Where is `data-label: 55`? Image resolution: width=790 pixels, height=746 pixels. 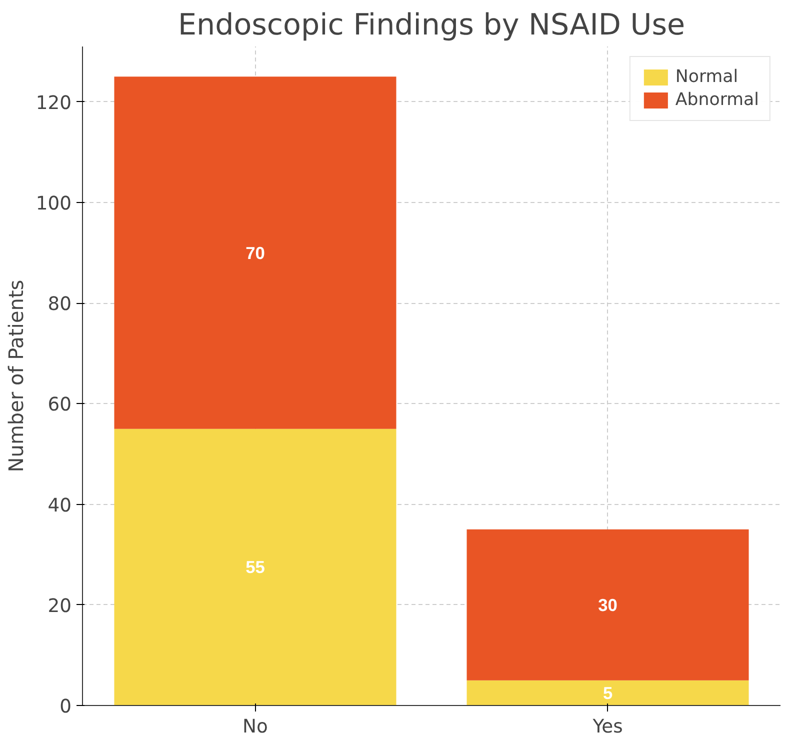
data-label: 55 is located at coordinates (256, 567).